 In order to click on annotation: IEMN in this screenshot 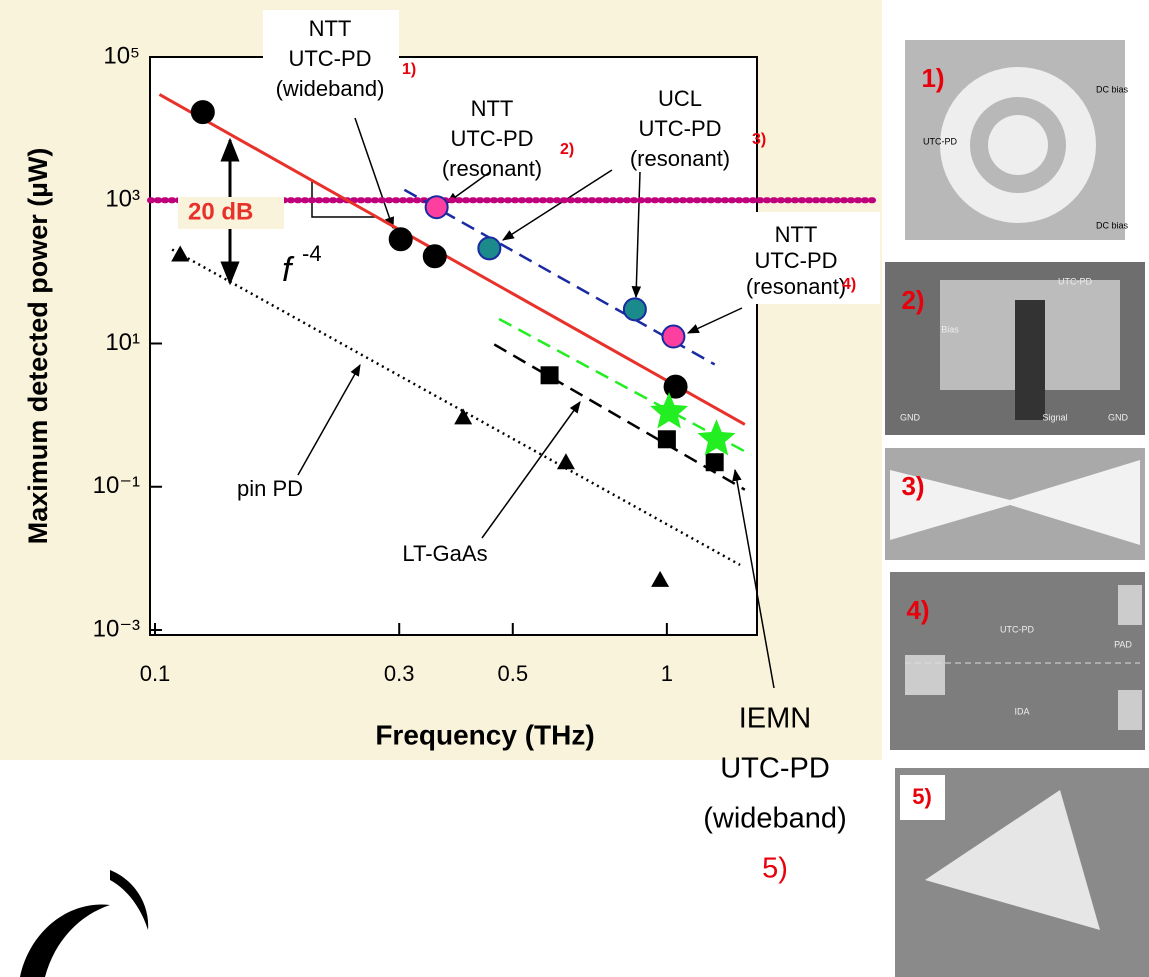, I will do `click(775, 719)`.